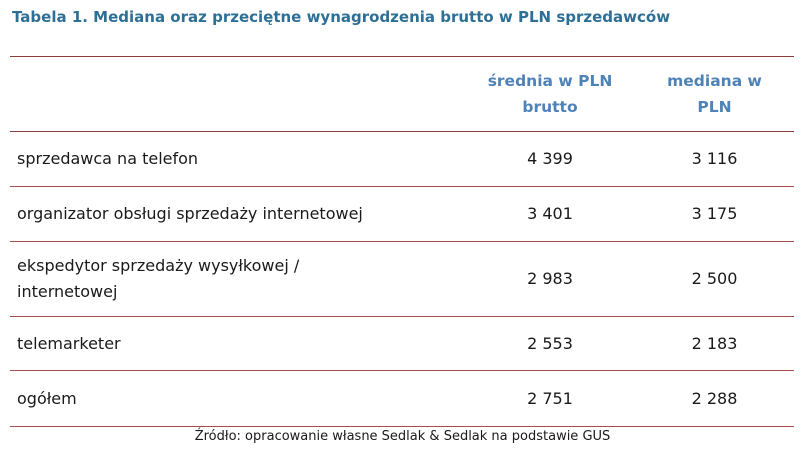  What do you see at coordinates (550, 214) in the screenshot?
I see `row-mean: 3 401` at bounding box center [550, 214].